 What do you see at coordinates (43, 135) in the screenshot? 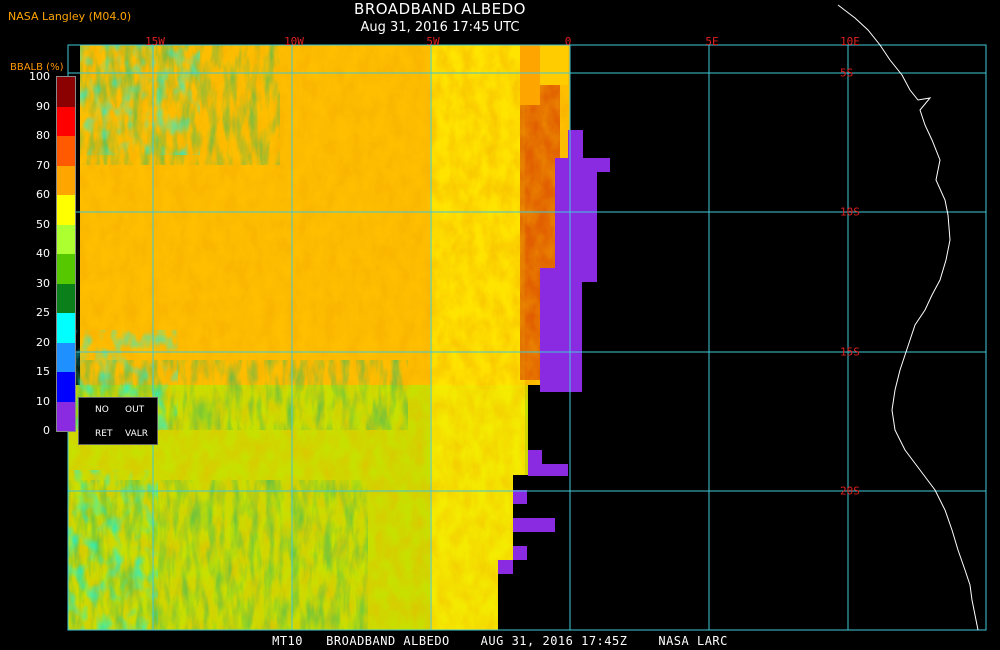
I see `legend-tick-label: 80` at bounding box center [43, 135].